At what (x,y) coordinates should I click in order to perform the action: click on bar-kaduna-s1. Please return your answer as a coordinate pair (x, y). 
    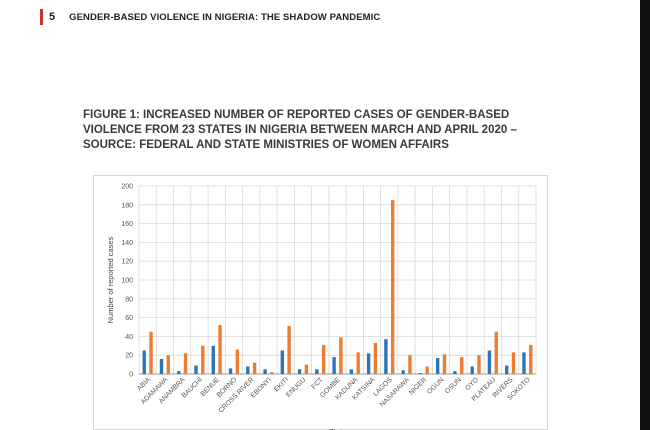
    Looking at the image, I should click on (351, 371).